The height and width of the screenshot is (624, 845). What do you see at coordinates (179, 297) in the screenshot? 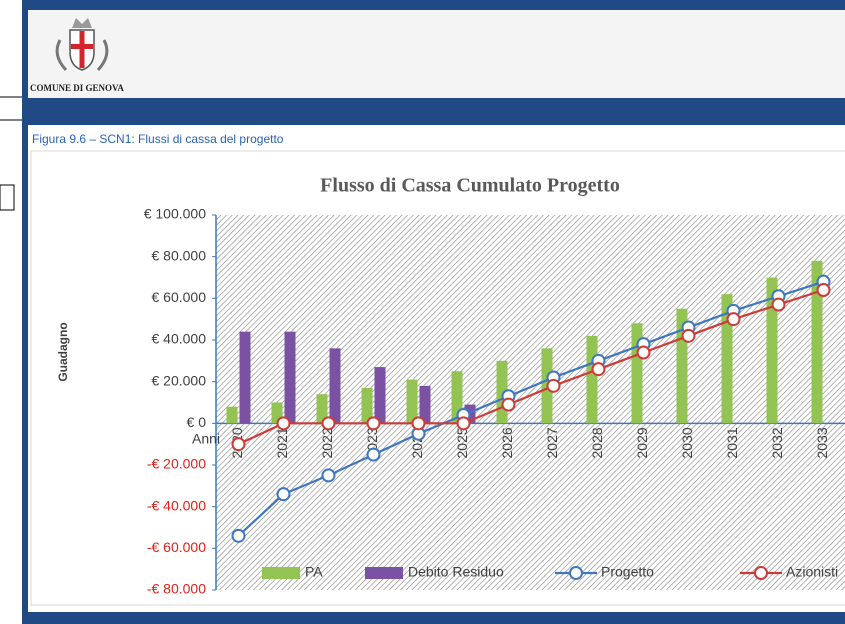
I see `y-tick-label: € 60.000` at bounding box center [179, 297].